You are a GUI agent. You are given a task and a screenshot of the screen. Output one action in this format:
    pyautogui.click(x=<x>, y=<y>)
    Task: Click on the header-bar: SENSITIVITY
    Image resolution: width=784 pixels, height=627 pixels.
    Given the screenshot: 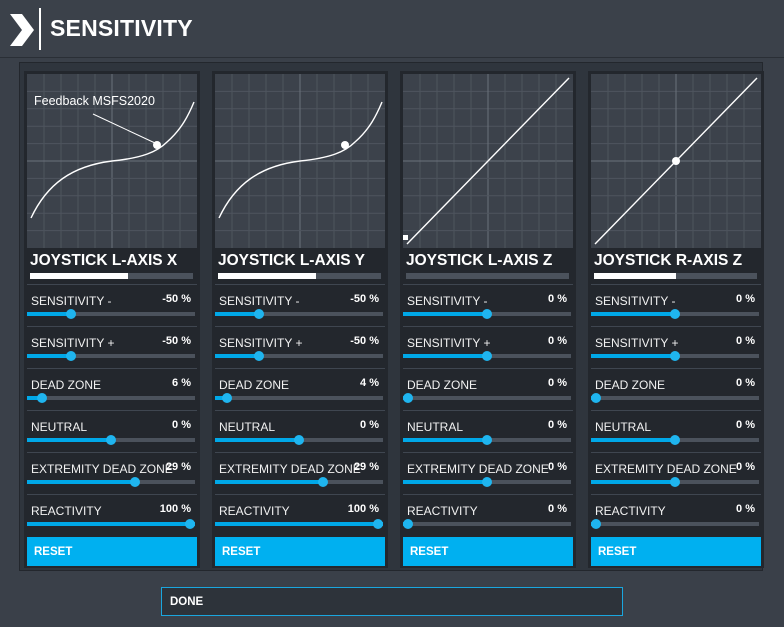 What is the action you would take?
    pyautogui.click(x=392, y=29)
    